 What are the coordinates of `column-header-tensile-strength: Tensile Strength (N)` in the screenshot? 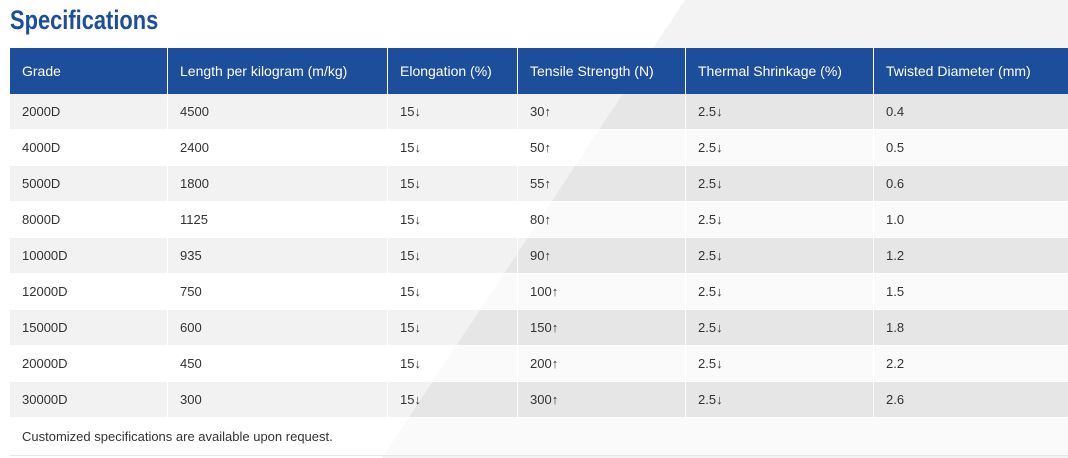 It's located at (602, 71).